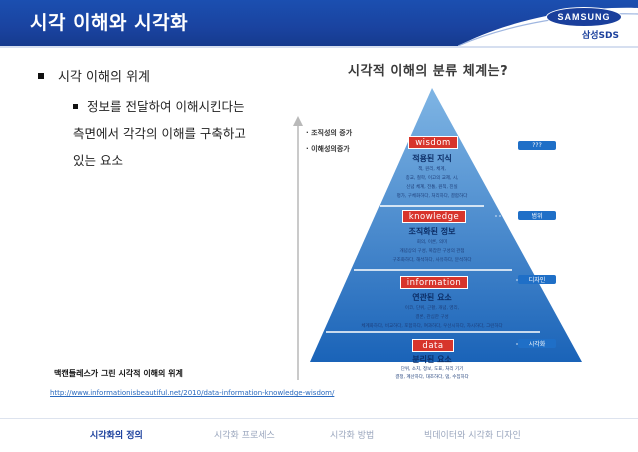 The height and width of the screenshot is (452, 638). What do you see at coordinates (118, 373) in the screenshot?
I see `figure-source-caption: 맥캔들레스가 그린 시각적 이해의 위계` at bounding box center [118, 373].